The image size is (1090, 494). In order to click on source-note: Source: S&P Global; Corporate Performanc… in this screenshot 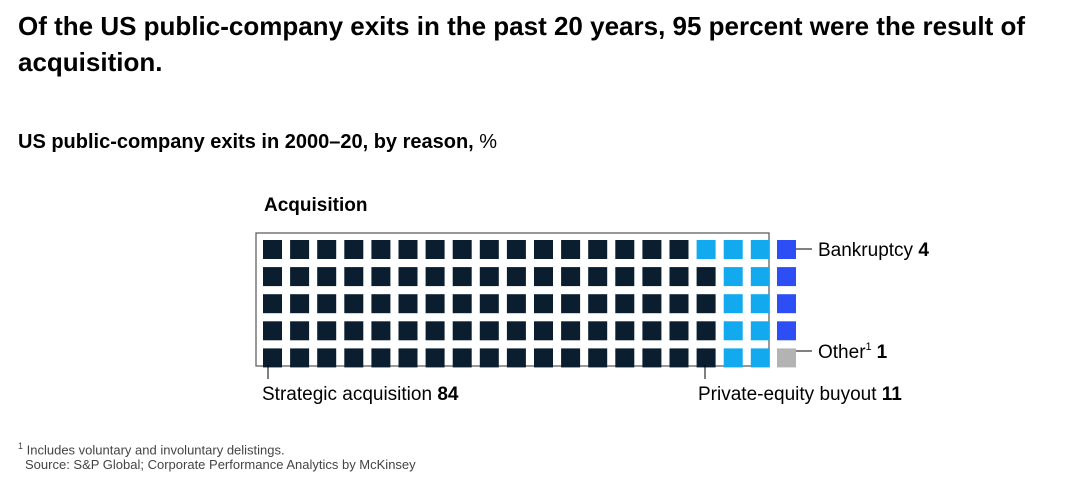, I will do `click(220, 464)`.